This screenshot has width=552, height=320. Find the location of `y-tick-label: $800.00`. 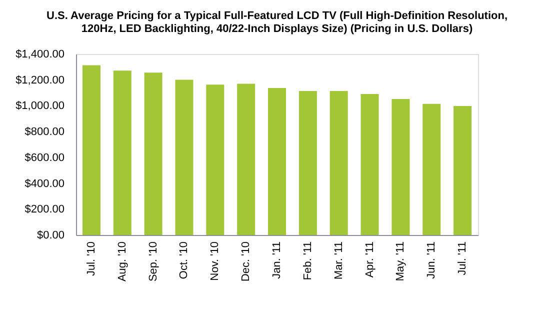

y-tick-label: $800.00 is located at coordinates (44, 132).